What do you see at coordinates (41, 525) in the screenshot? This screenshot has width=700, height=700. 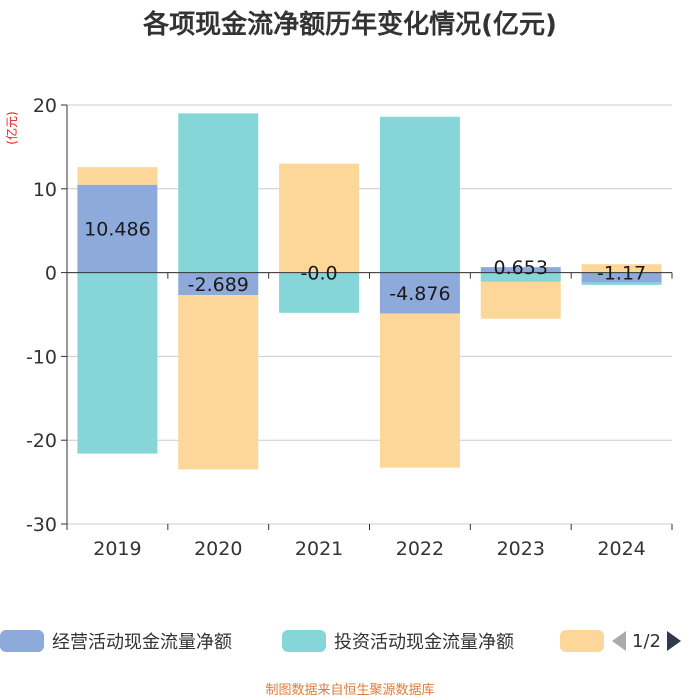 I see `y-tick-label: -30` at bounding box center [41, 525].